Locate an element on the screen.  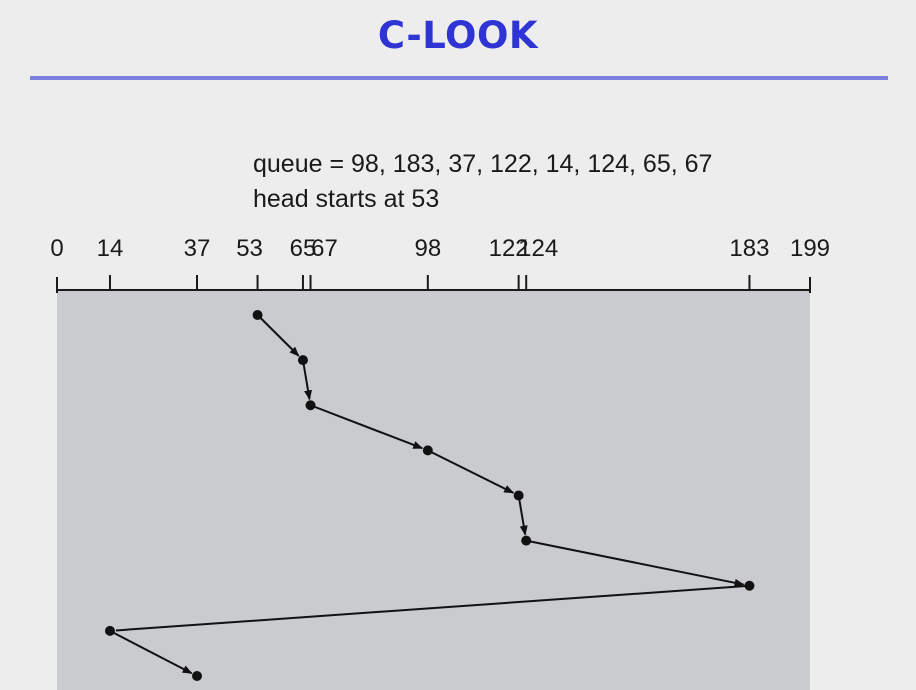
axis-tick-label: 37 is located at coordinates (197, 248).